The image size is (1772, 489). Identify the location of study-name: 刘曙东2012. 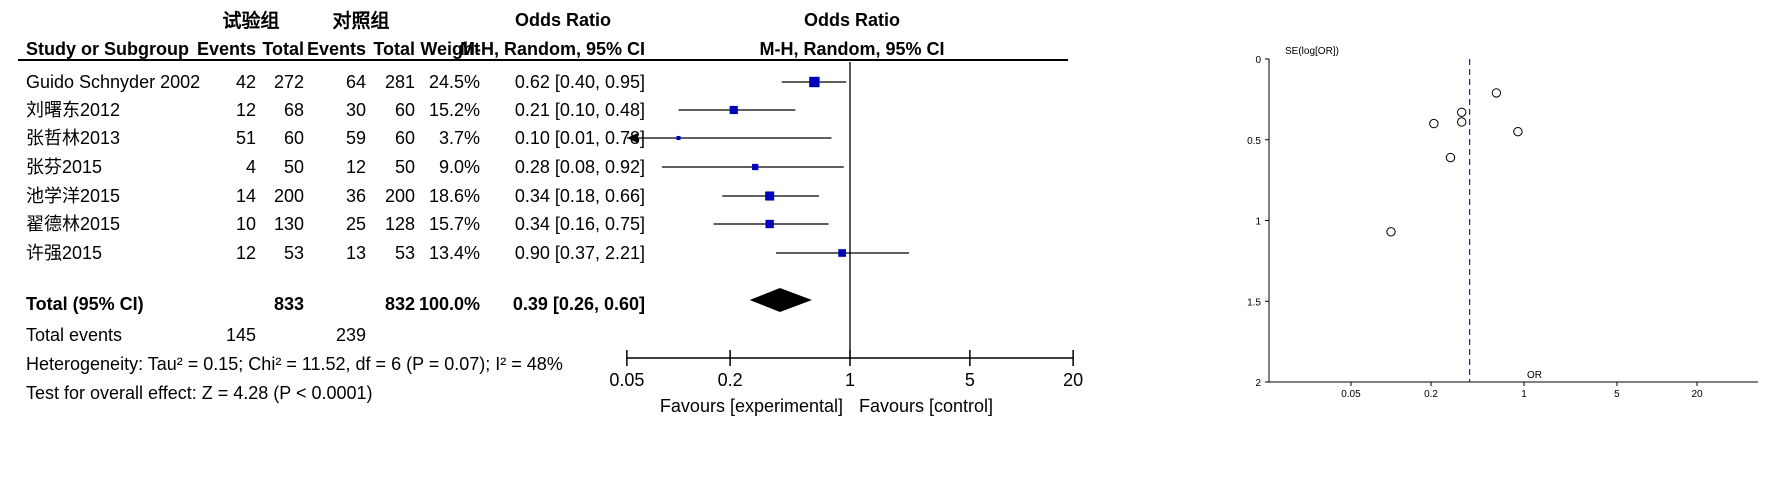
(73, 110).